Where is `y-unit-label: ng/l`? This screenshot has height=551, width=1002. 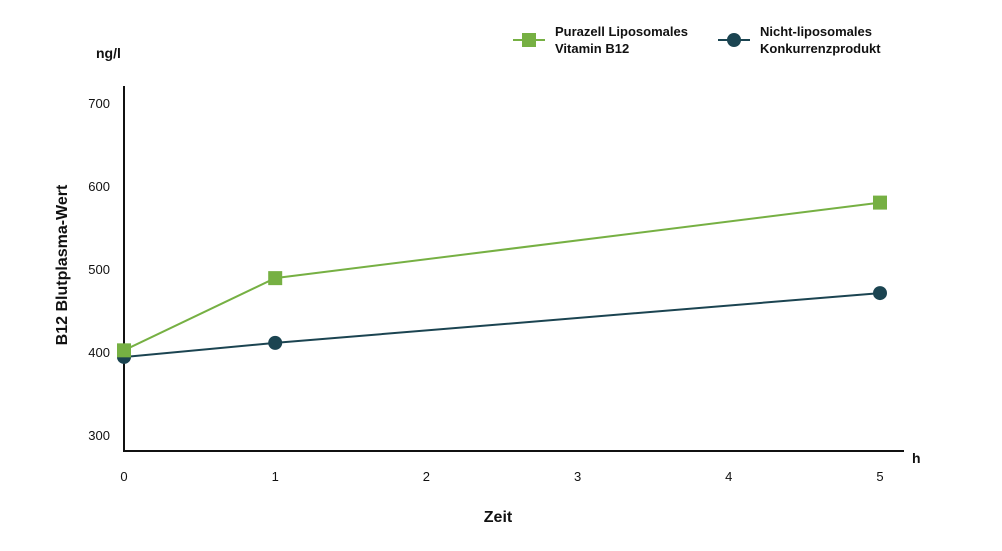 y-unit-label: ng/l is located at coordinates (108, 53).